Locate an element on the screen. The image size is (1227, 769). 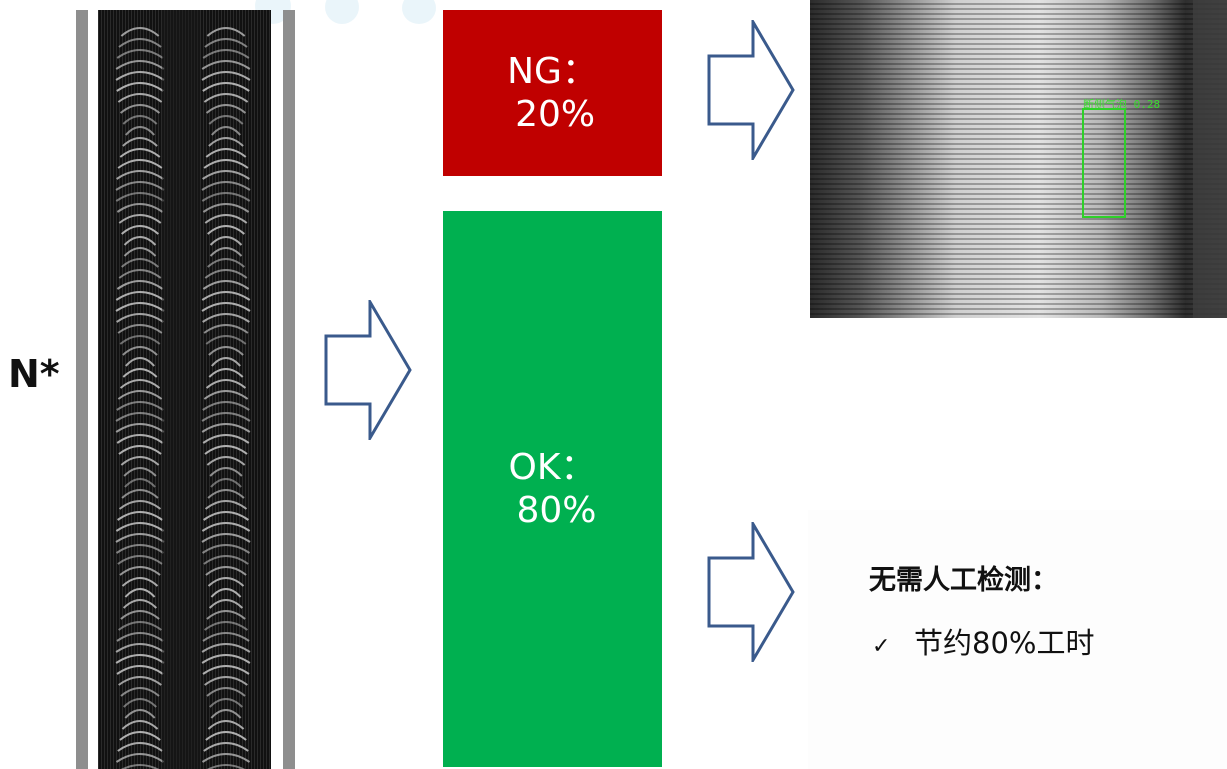
strip-rail-left is located at coordinates (82, 389).